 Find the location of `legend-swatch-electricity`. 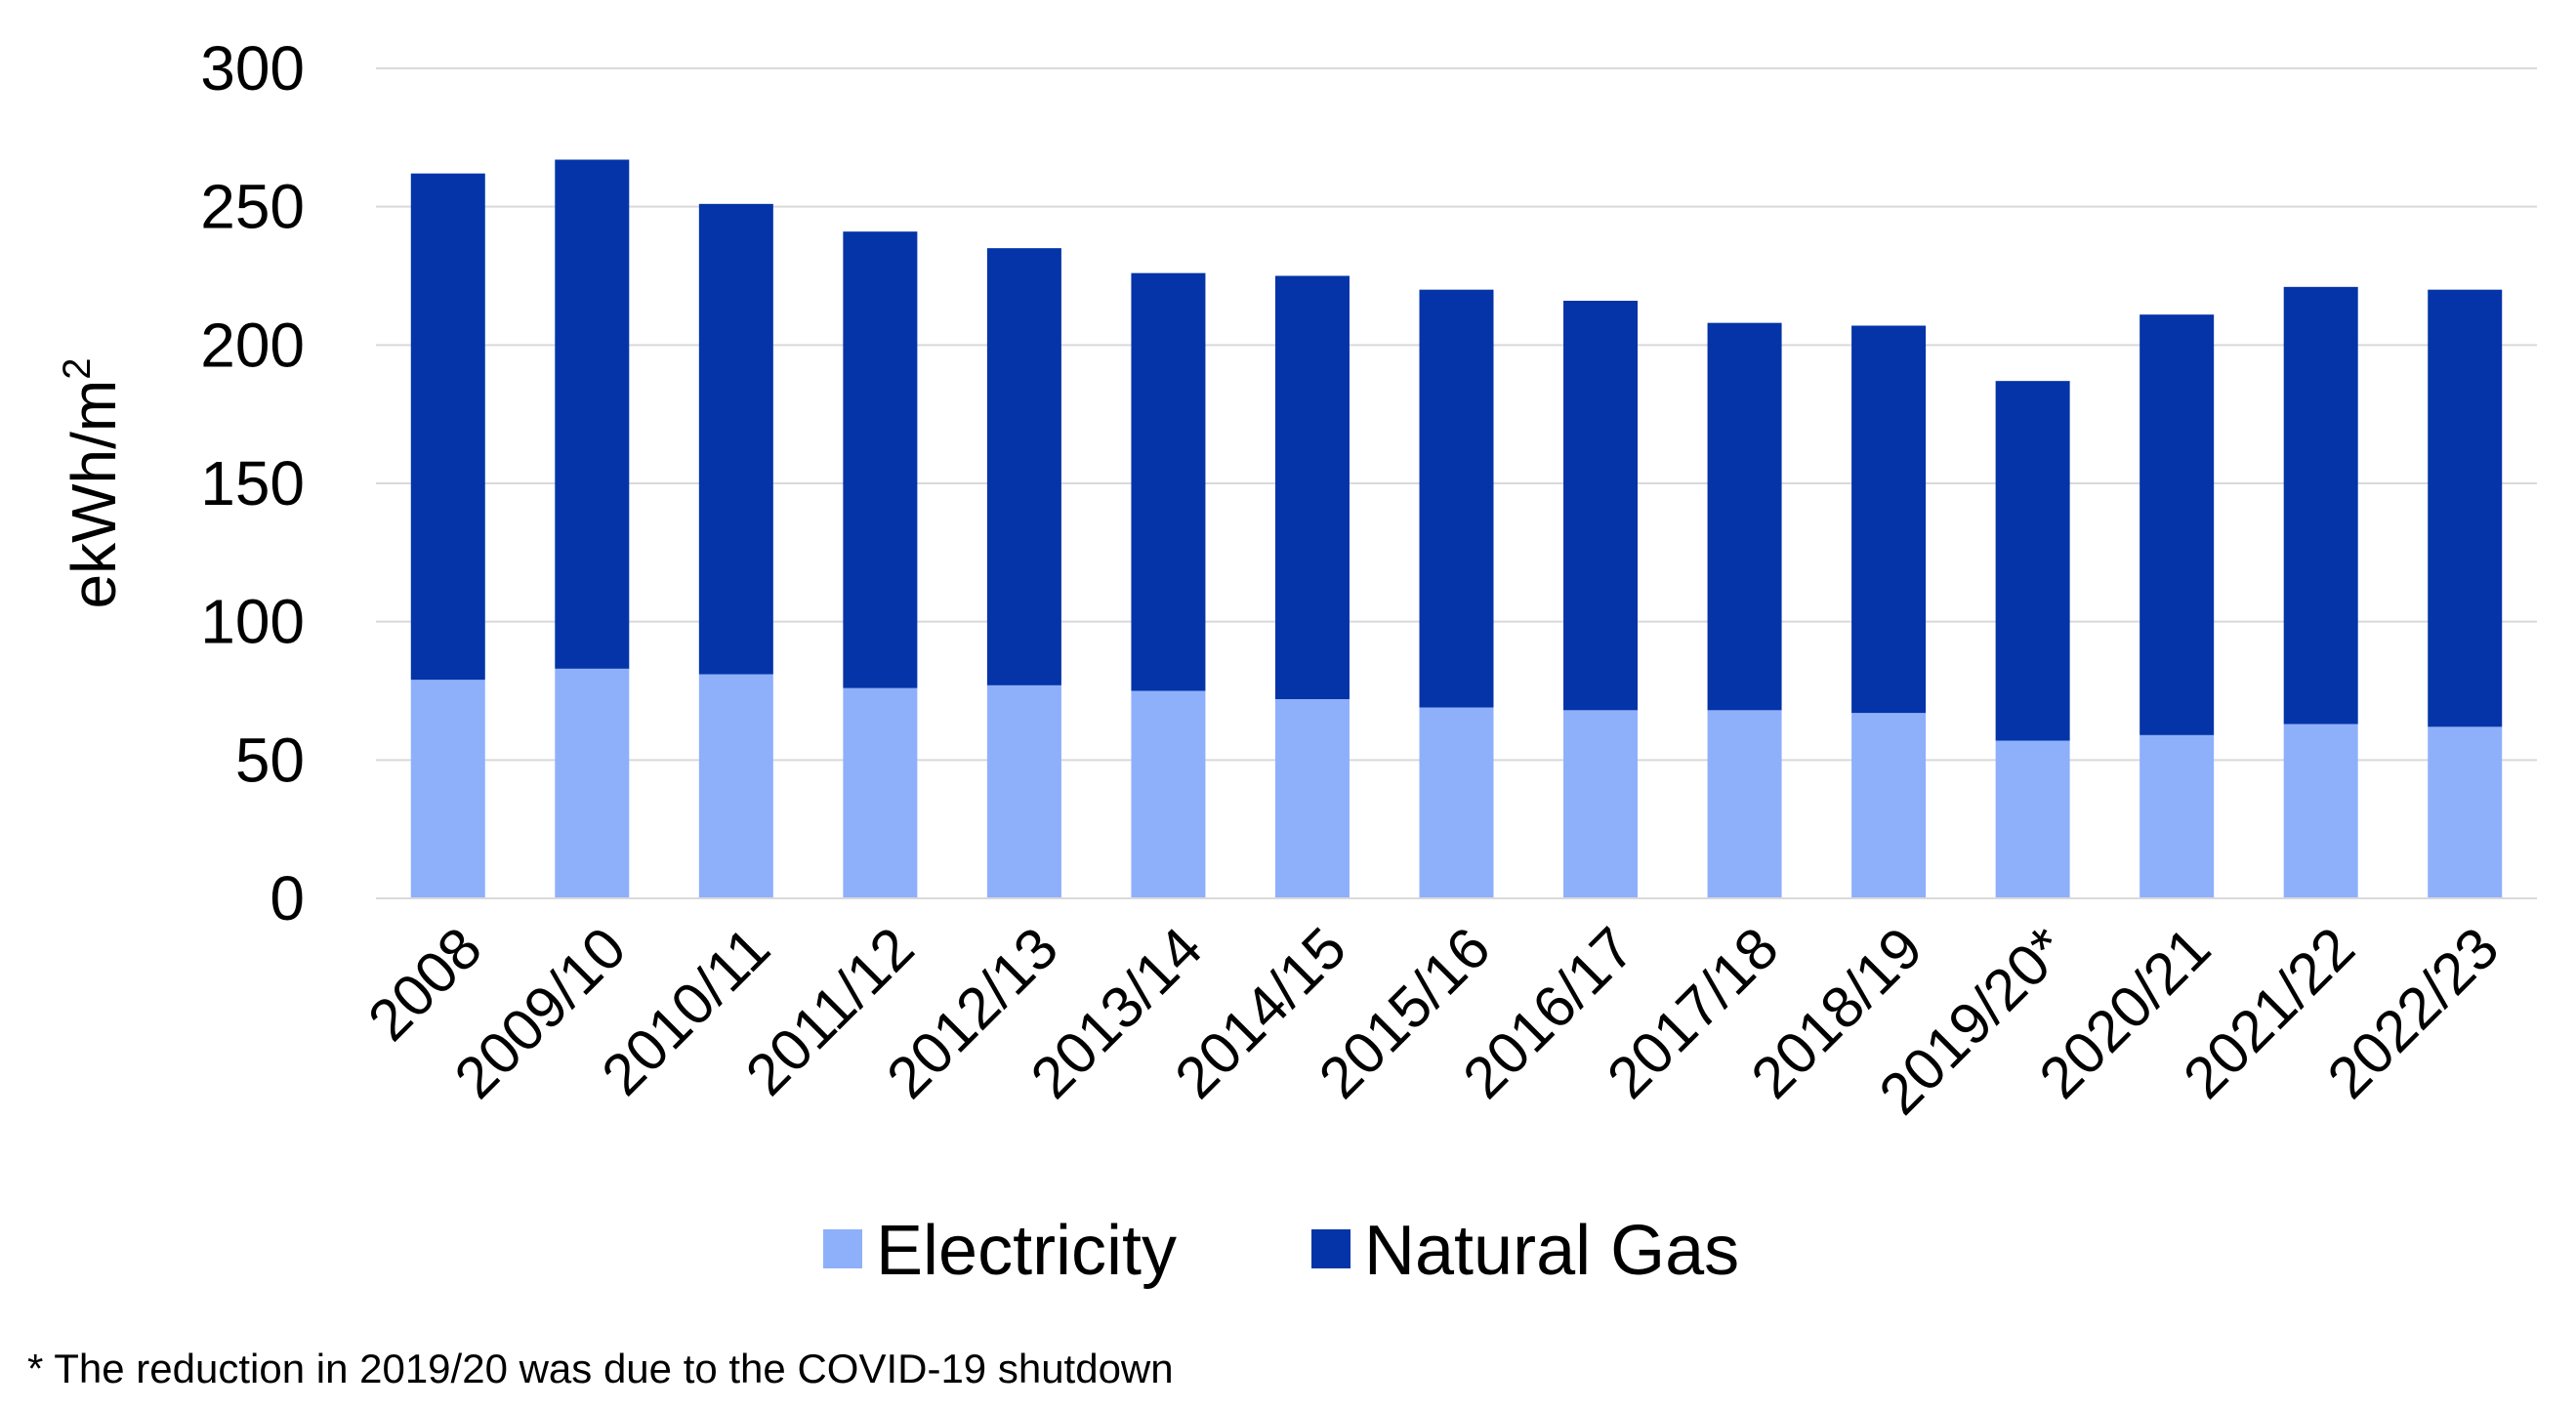

legend-swatch-electricity is located at coordinates (843, 1248).